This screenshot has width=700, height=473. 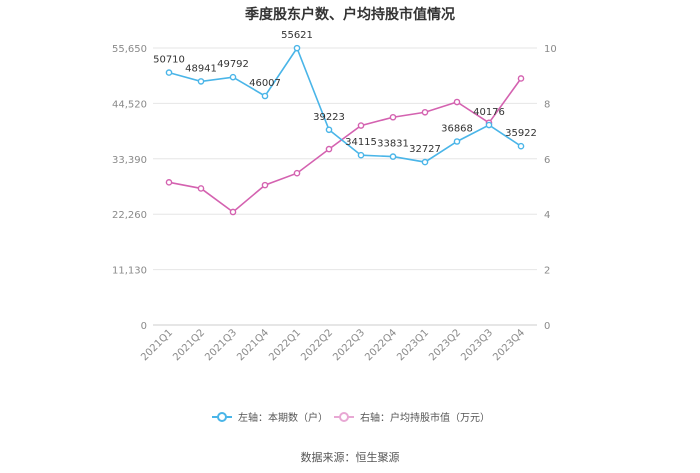 I want to click on legend-marker-left, so click(x=222, y=417).